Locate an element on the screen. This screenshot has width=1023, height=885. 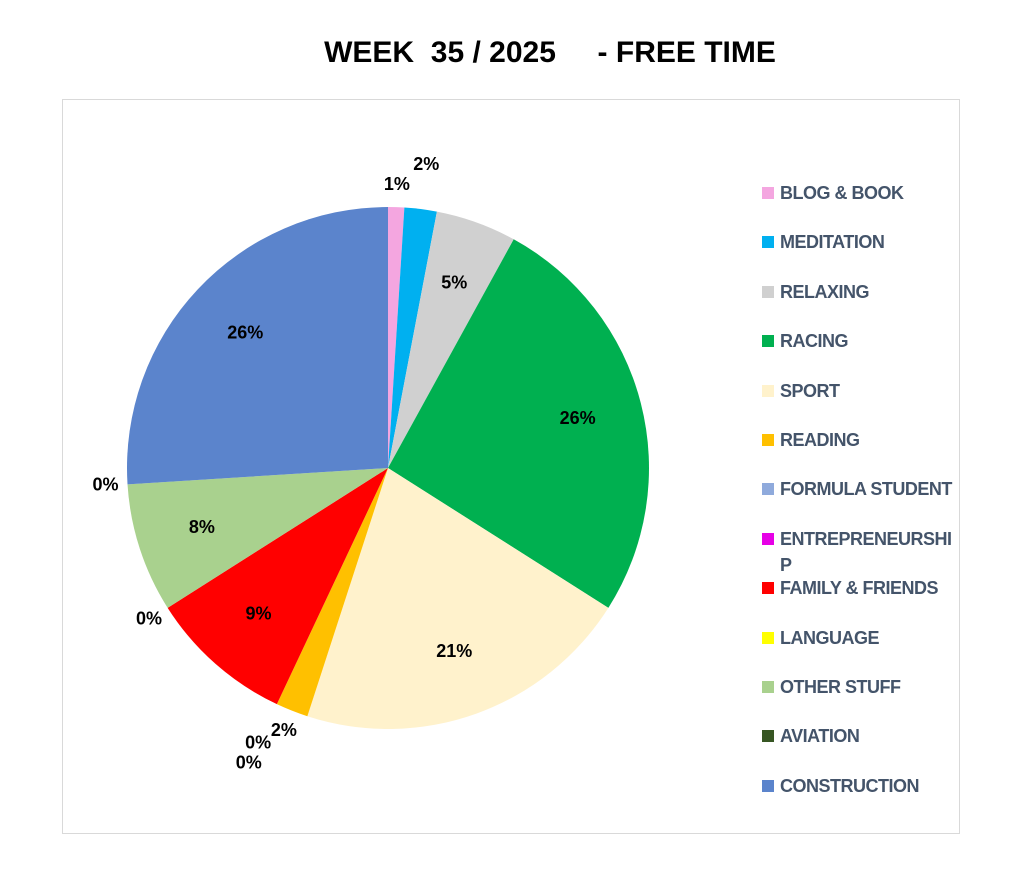
legend-item: ENTREPRENEURSHIP is located at coordinates (861, 552).